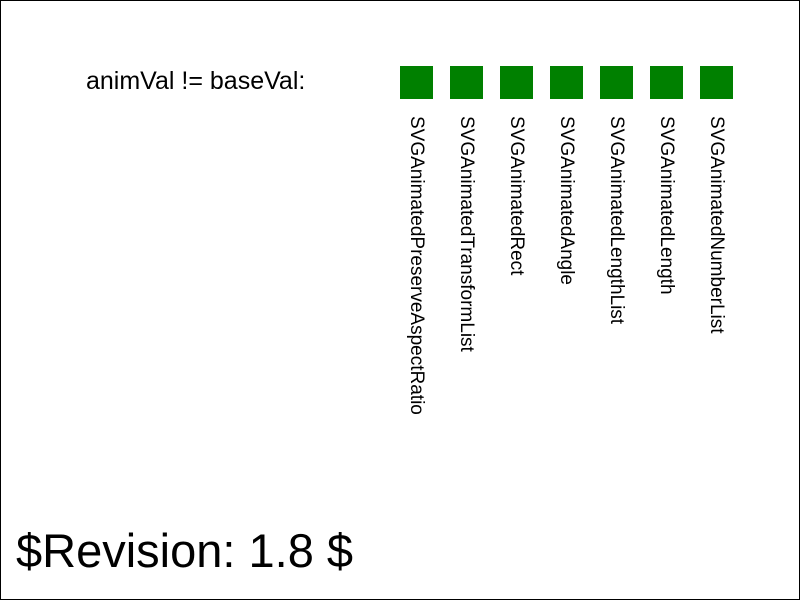  I want to click on interface-label: SVGAnimatedNumberList, so click(716, 225).